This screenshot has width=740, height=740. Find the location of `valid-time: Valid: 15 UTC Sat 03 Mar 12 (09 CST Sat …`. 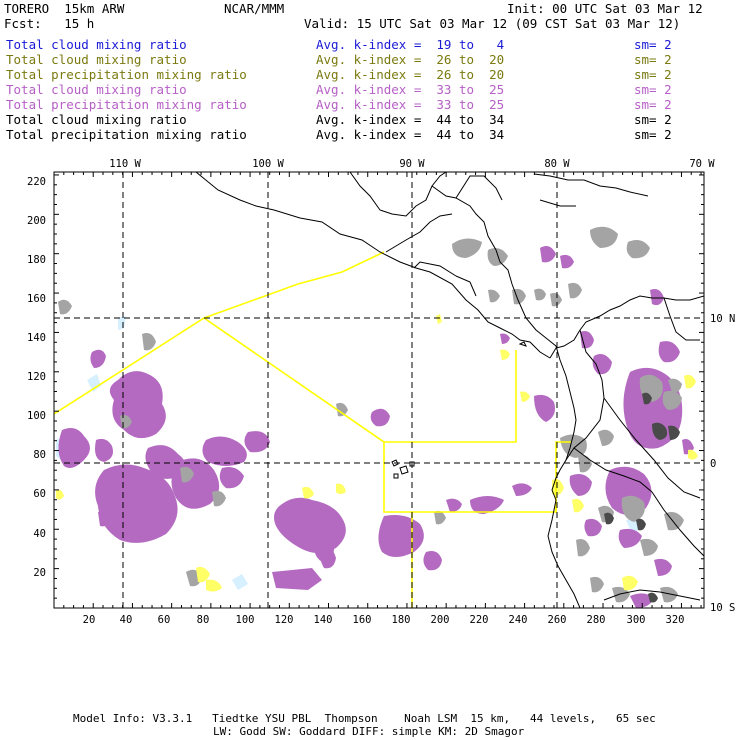

valid-time: Valid: 15 UTC Sat 03 Mar 12 (09 CST Sat … is located at coordinates (492, 23).